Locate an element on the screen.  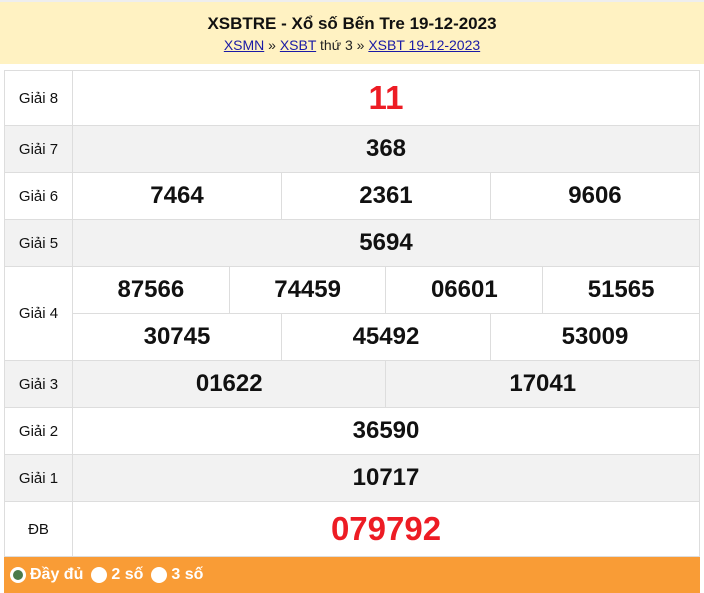
prize-label: Giải 6 is located at coordinates (38, 196).